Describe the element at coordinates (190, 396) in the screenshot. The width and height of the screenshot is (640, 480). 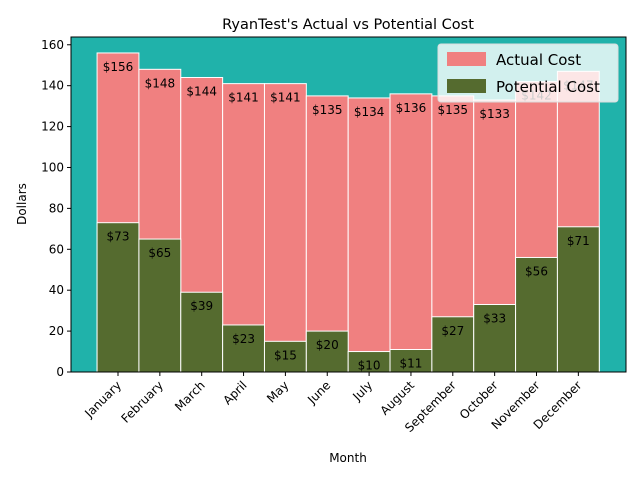
I see `x-tick-label: March` at that location.